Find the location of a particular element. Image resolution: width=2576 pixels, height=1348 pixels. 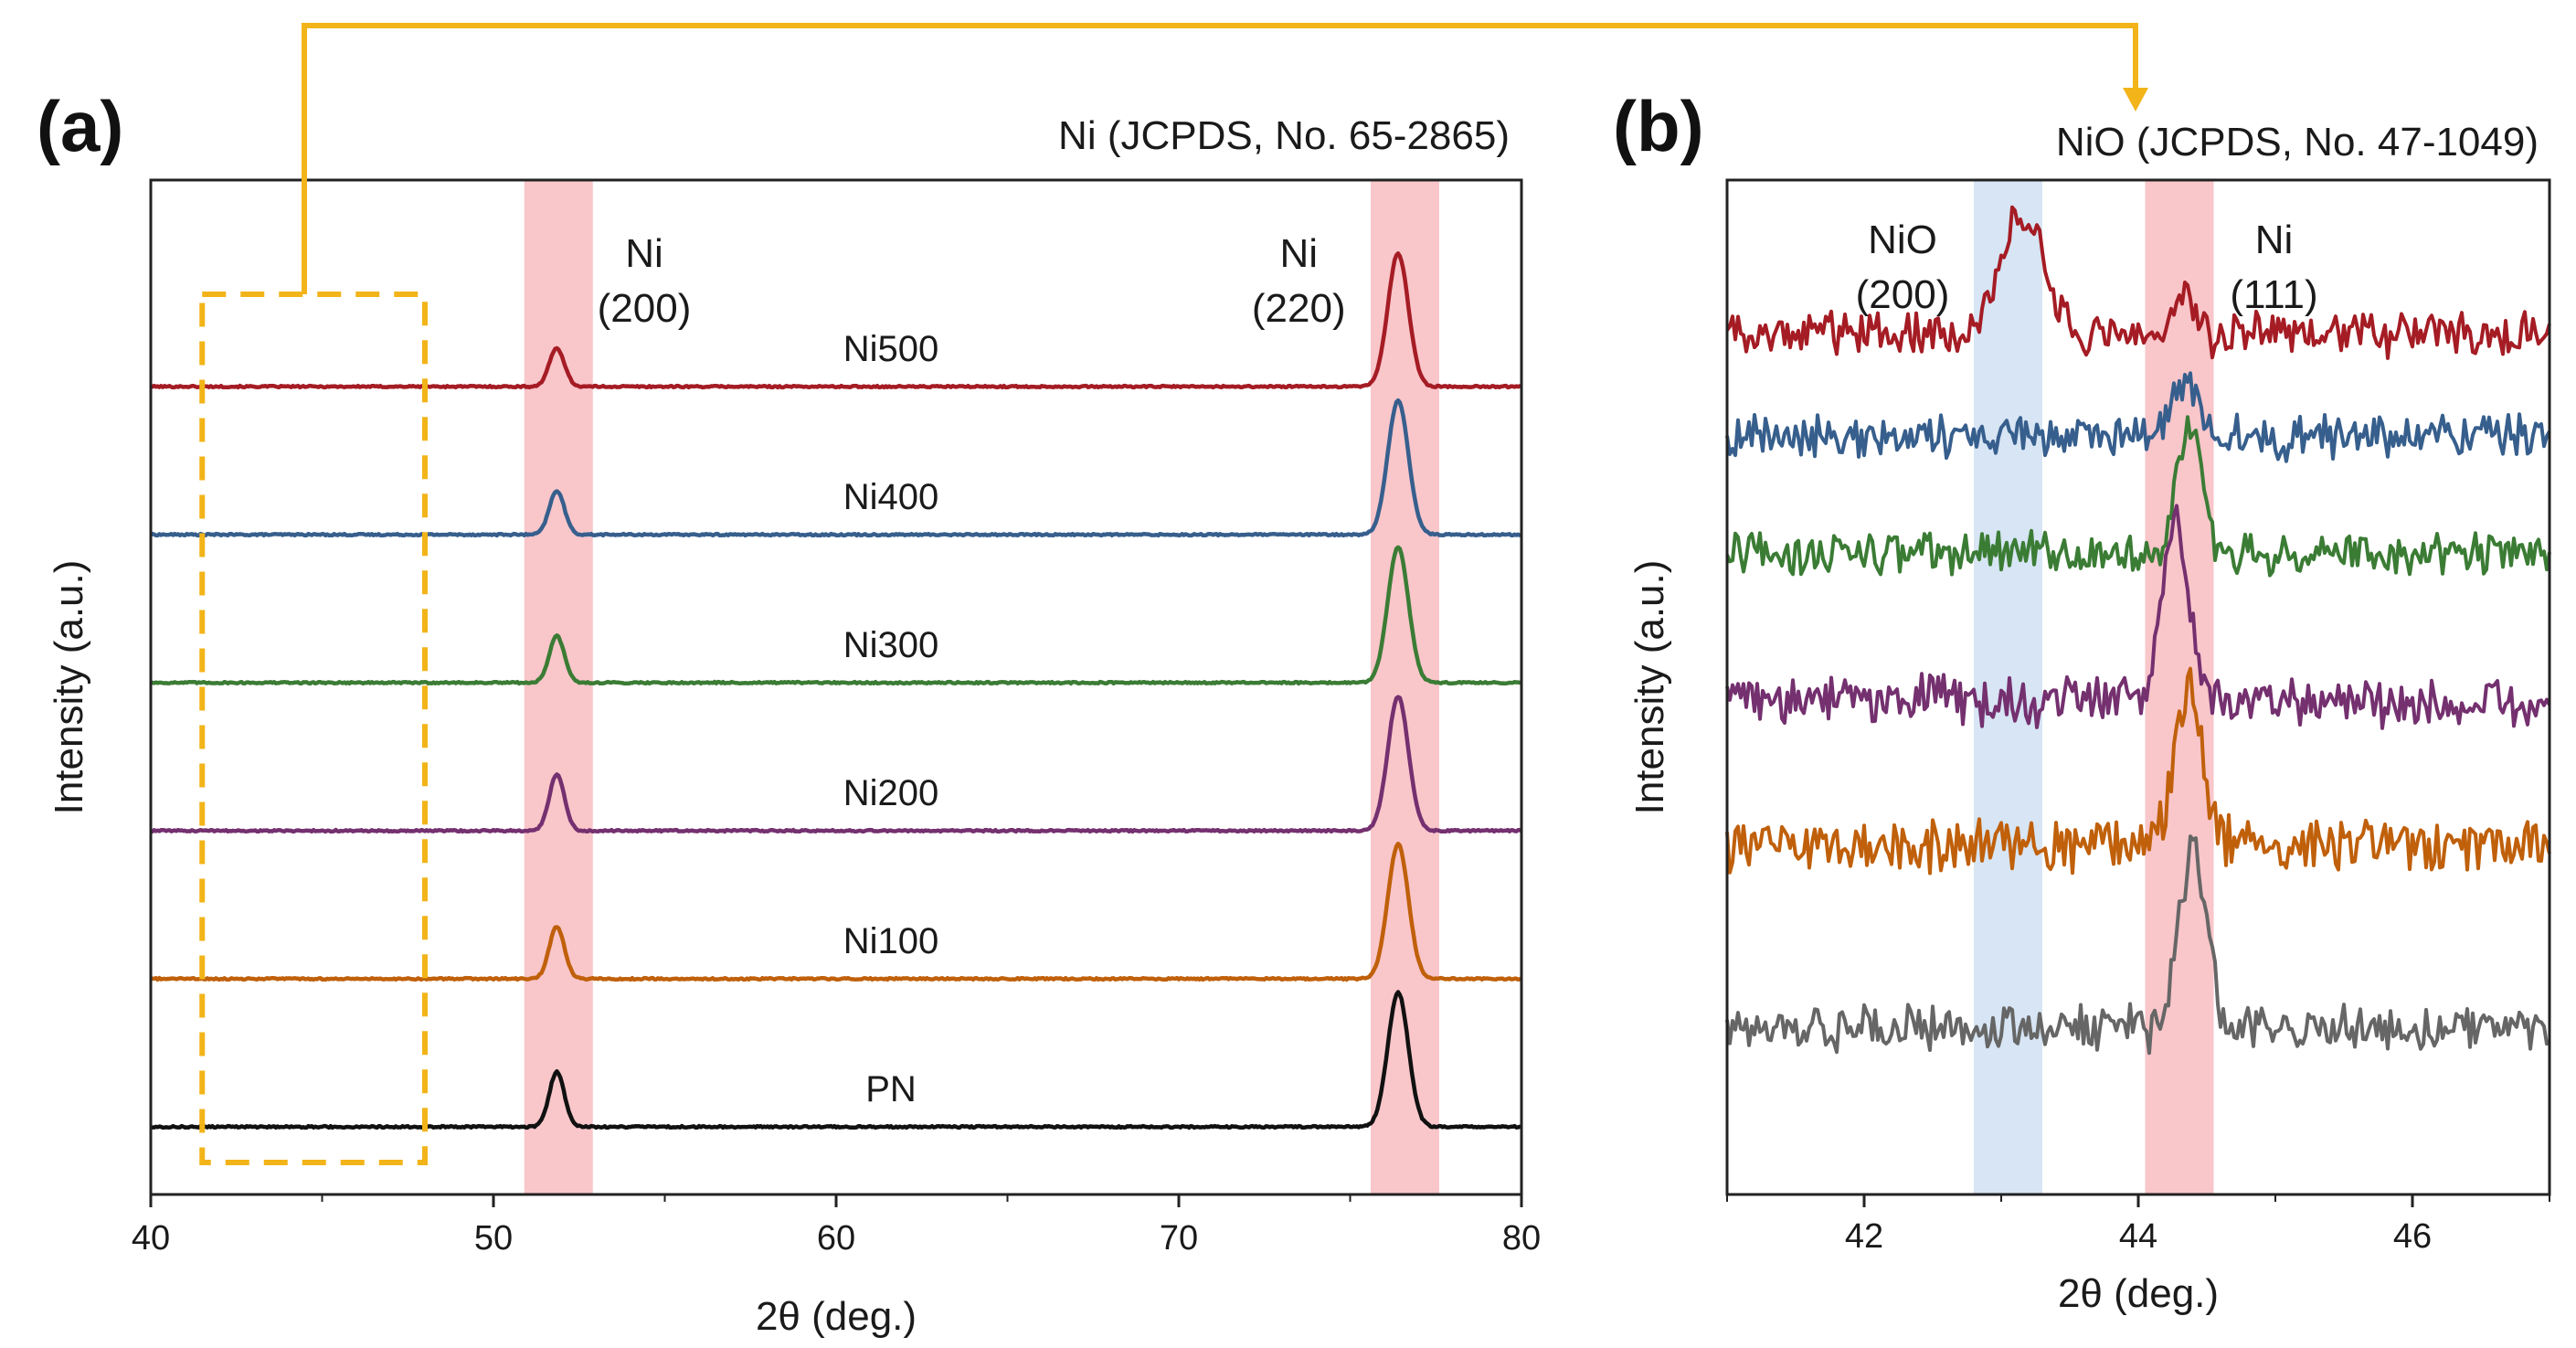

zoom-connector-arrowhead is located at coordinates (2135, 99).